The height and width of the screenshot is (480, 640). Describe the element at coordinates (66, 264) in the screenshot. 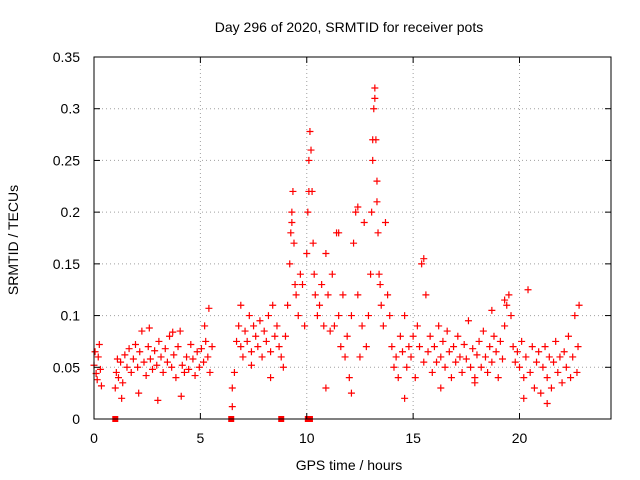

I see `y-tick-label: 0.15` at that location.